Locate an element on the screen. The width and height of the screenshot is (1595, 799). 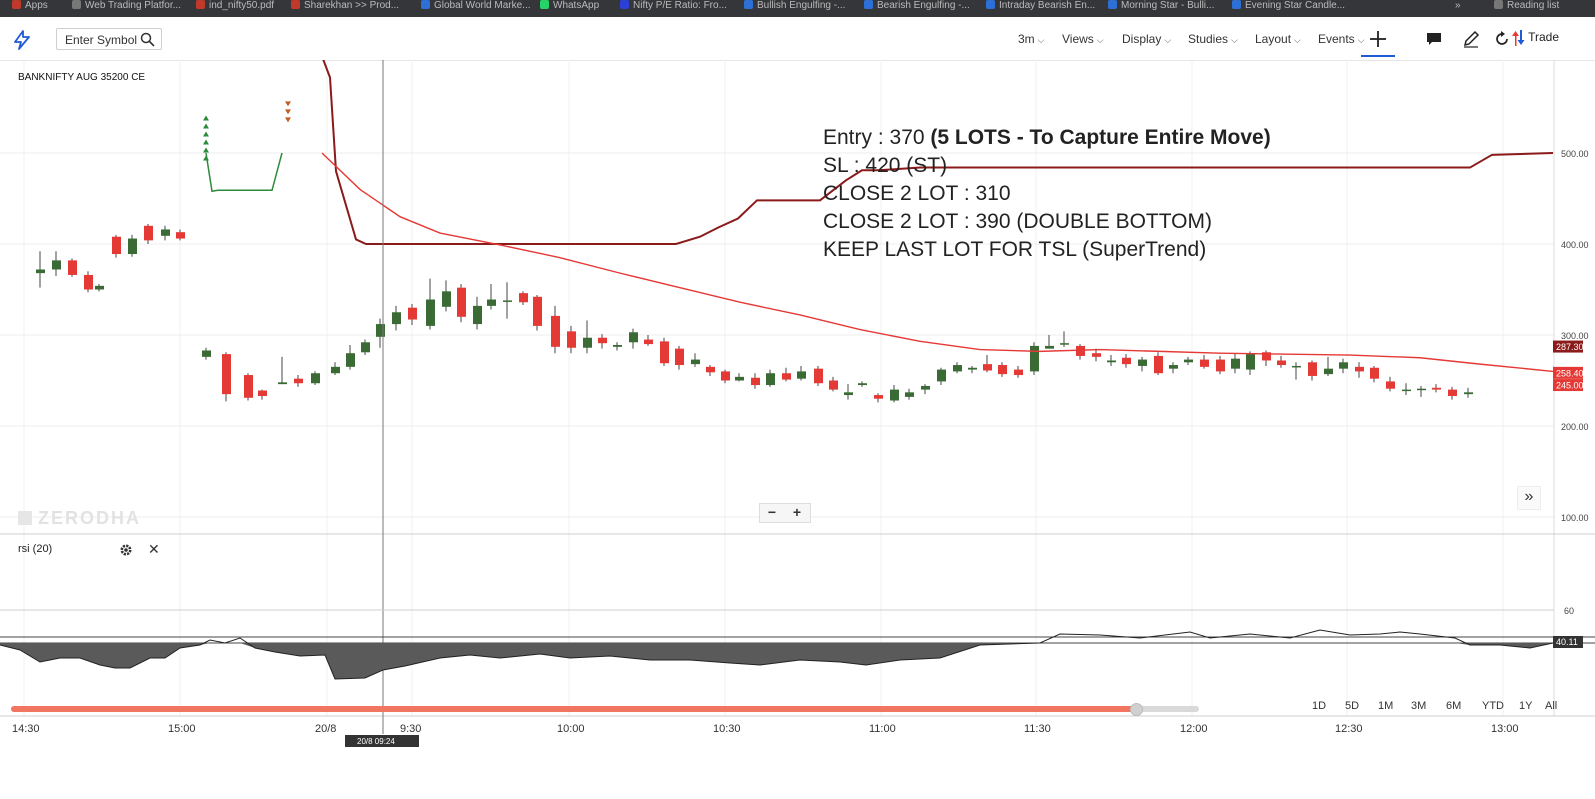
layout-menu: Layout ⌵ is located at coordinates (1278, 39).